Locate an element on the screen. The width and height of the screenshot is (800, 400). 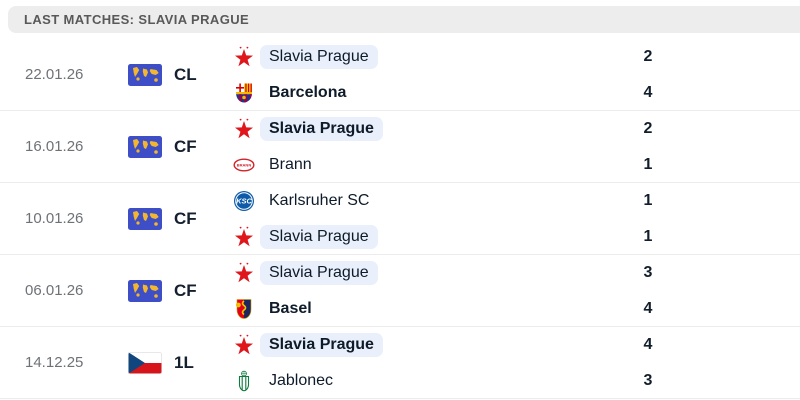
widget-title: LAST MATCHES: SLAVIA PRAGUE is located at coordinates (137, 19).